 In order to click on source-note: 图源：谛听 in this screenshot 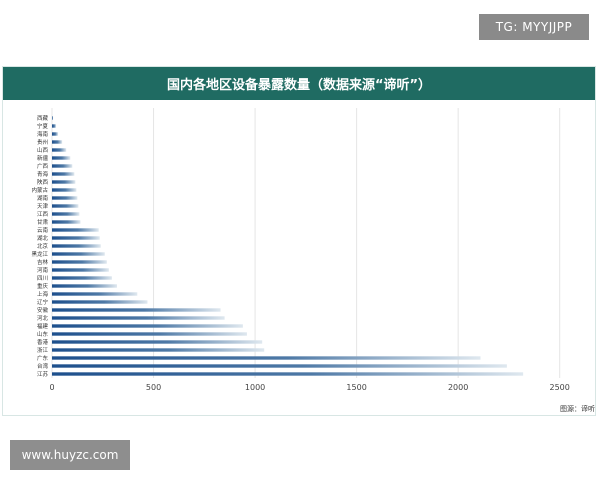, I will do `click(577, 409)`.